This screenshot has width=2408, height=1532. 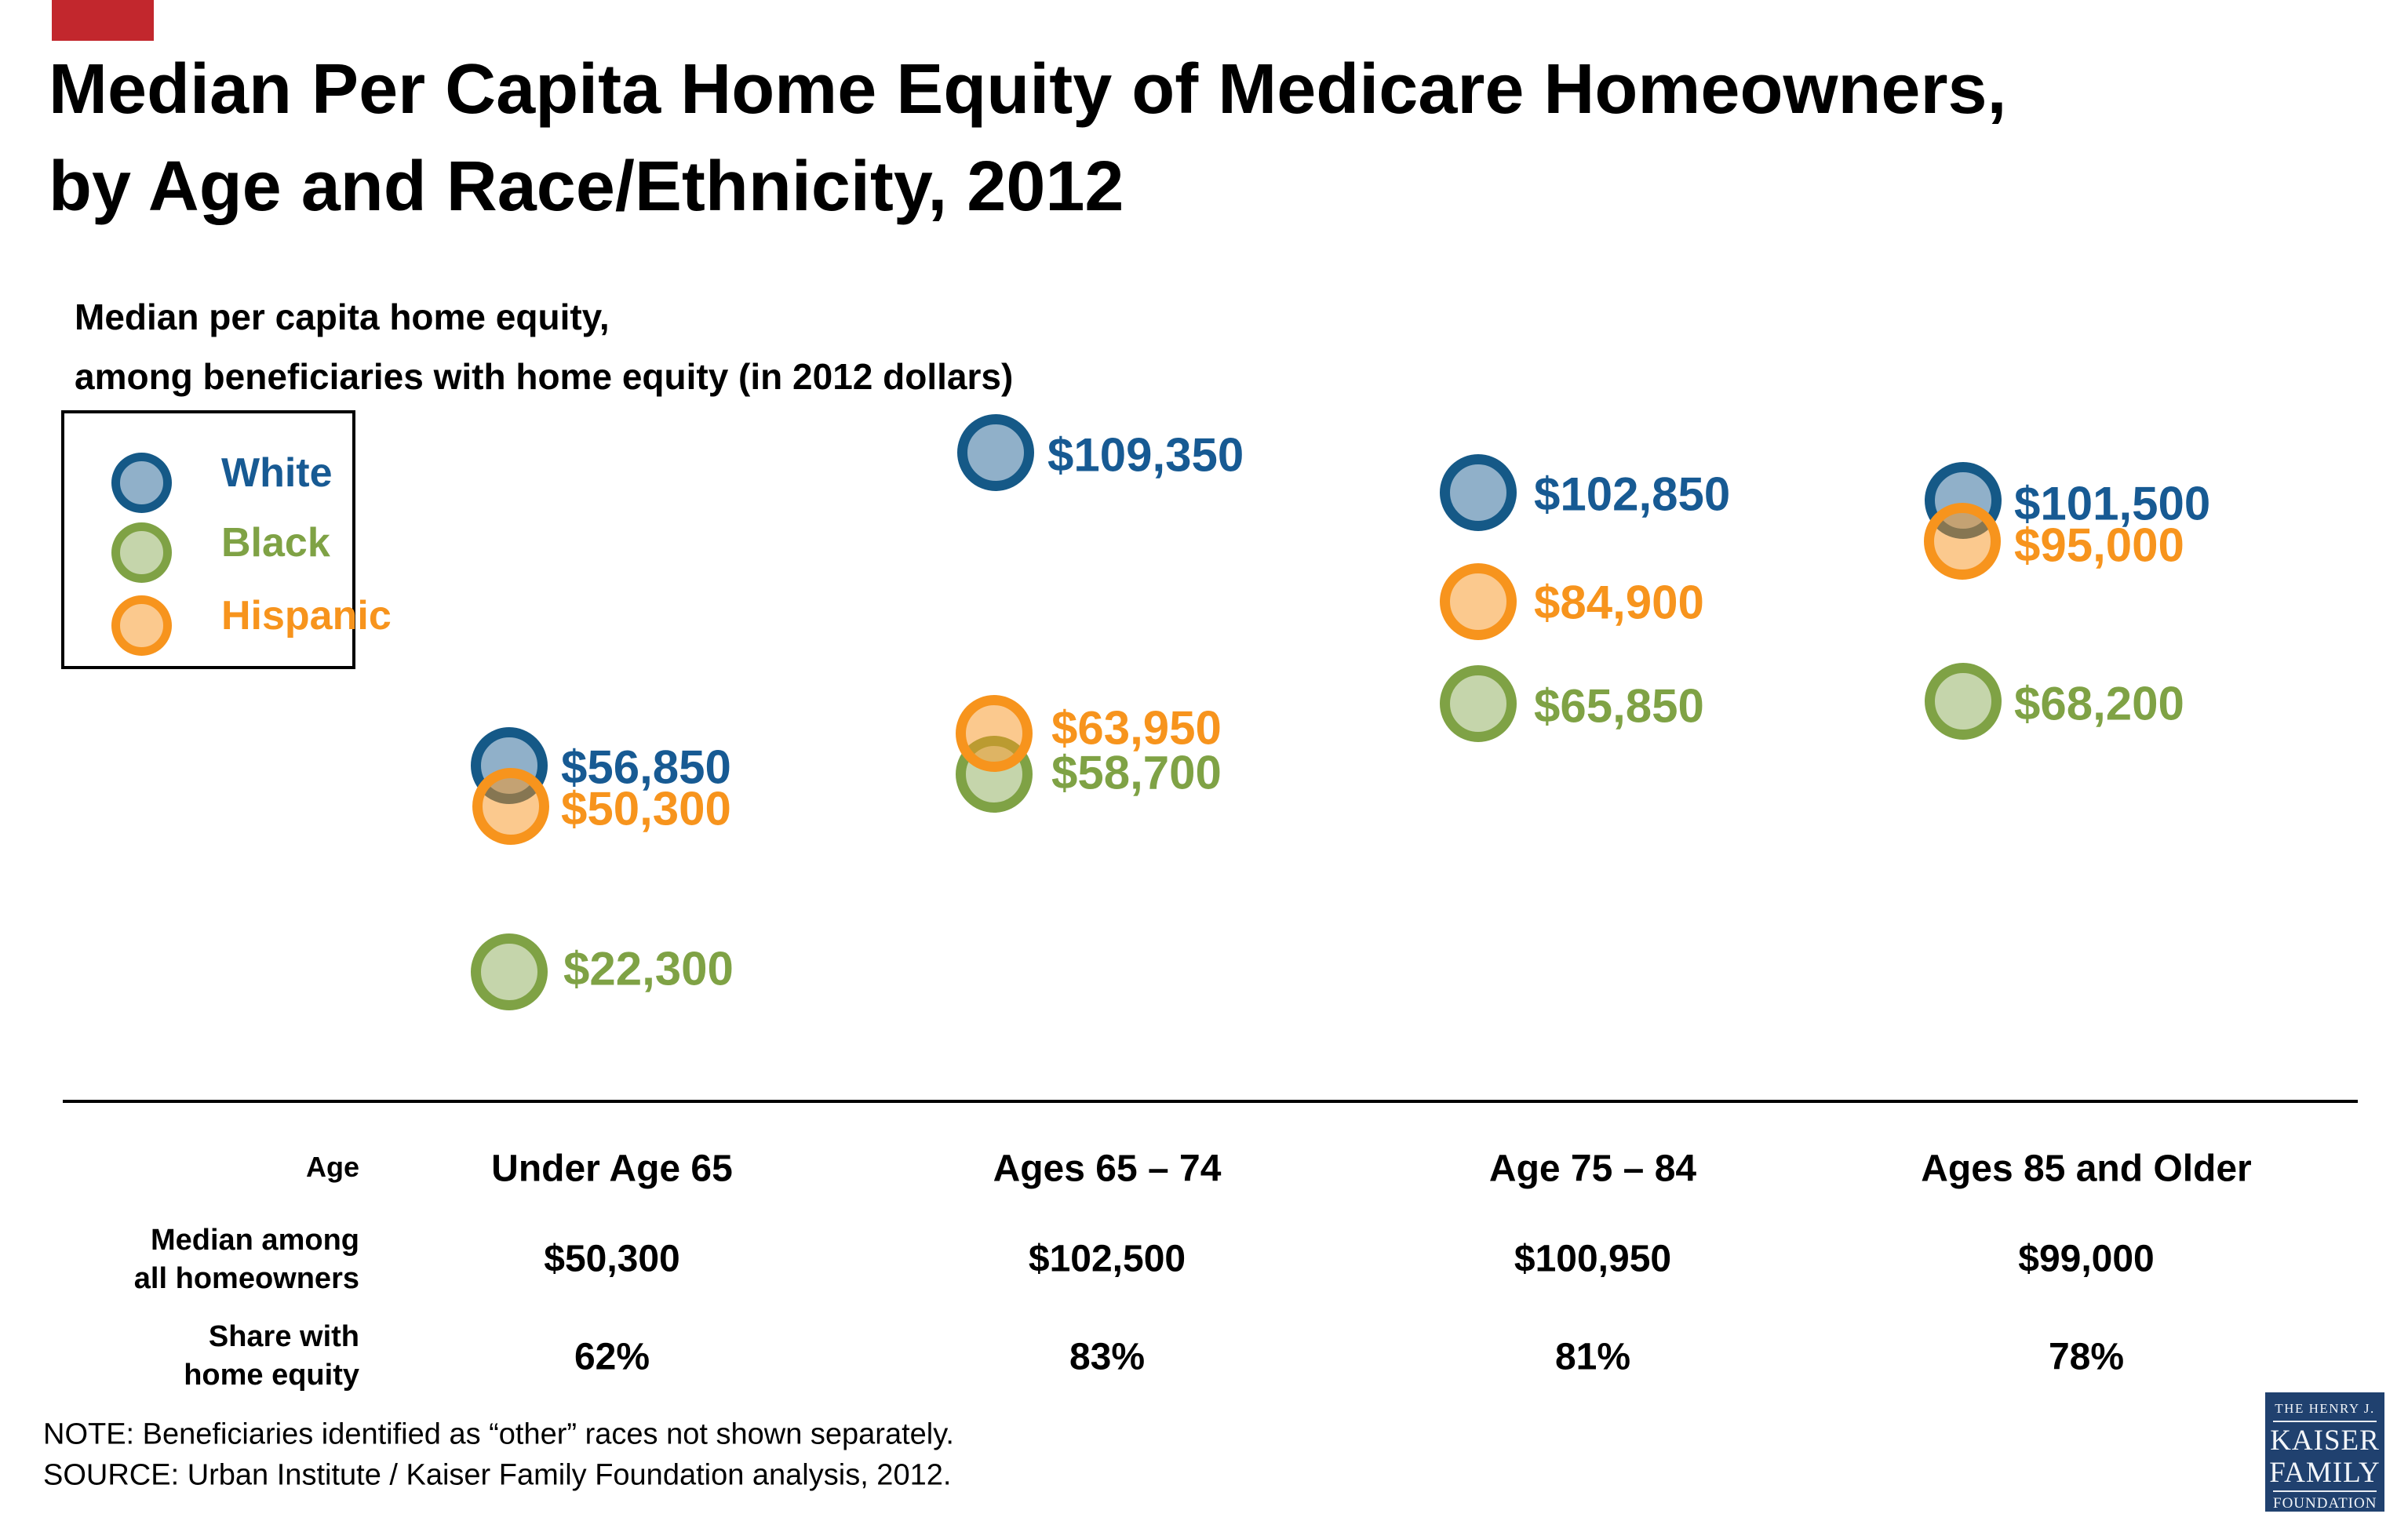 I want to click on median-under65: $50,300, so click(x=612, y=1259).